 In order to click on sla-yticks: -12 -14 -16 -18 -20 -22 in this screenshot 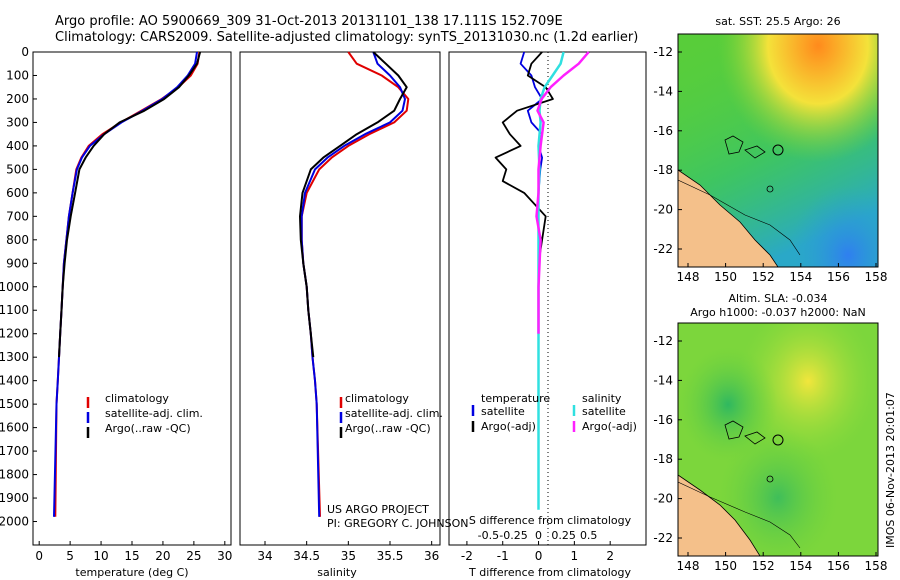, I will do `click(667, 439)`.